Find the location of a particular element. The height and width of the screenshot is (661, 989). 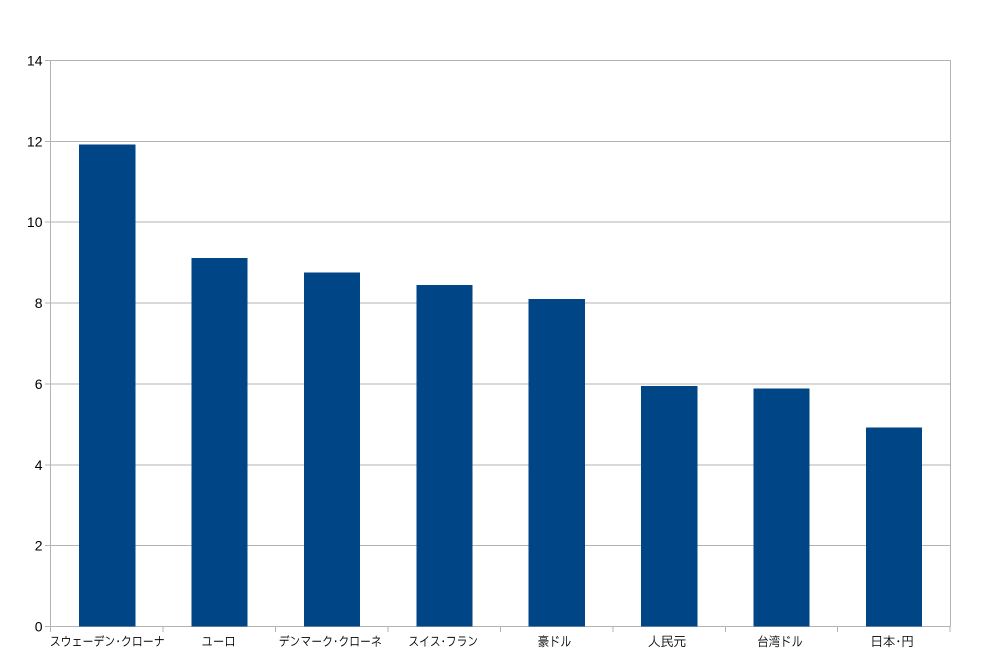

svg-text: 12 is located at coordinates (35, 141).